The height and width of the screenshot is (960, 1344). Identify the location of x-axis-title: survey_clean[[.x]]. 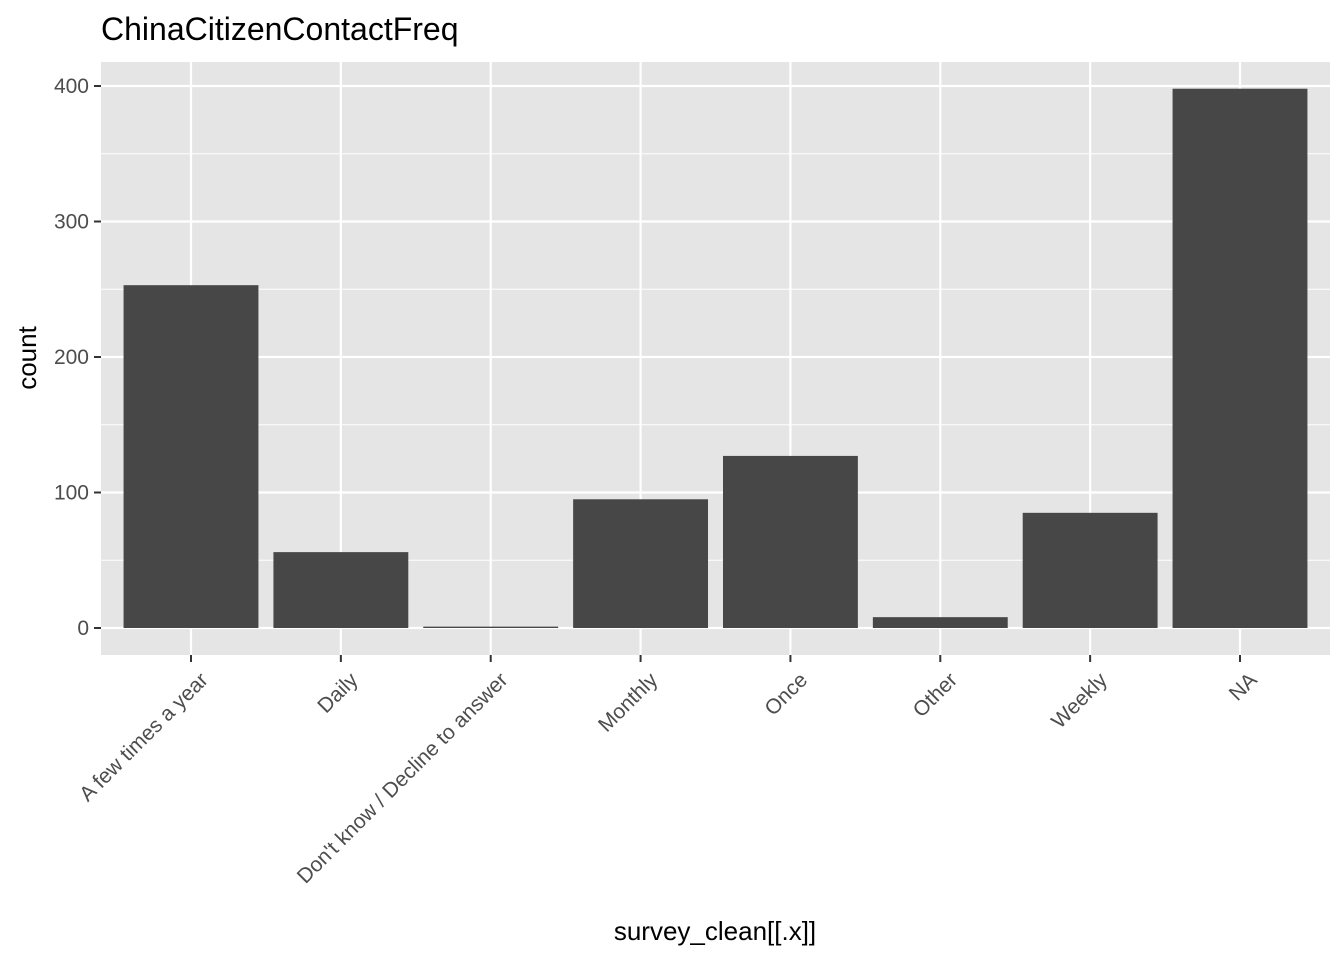
(715, 931).